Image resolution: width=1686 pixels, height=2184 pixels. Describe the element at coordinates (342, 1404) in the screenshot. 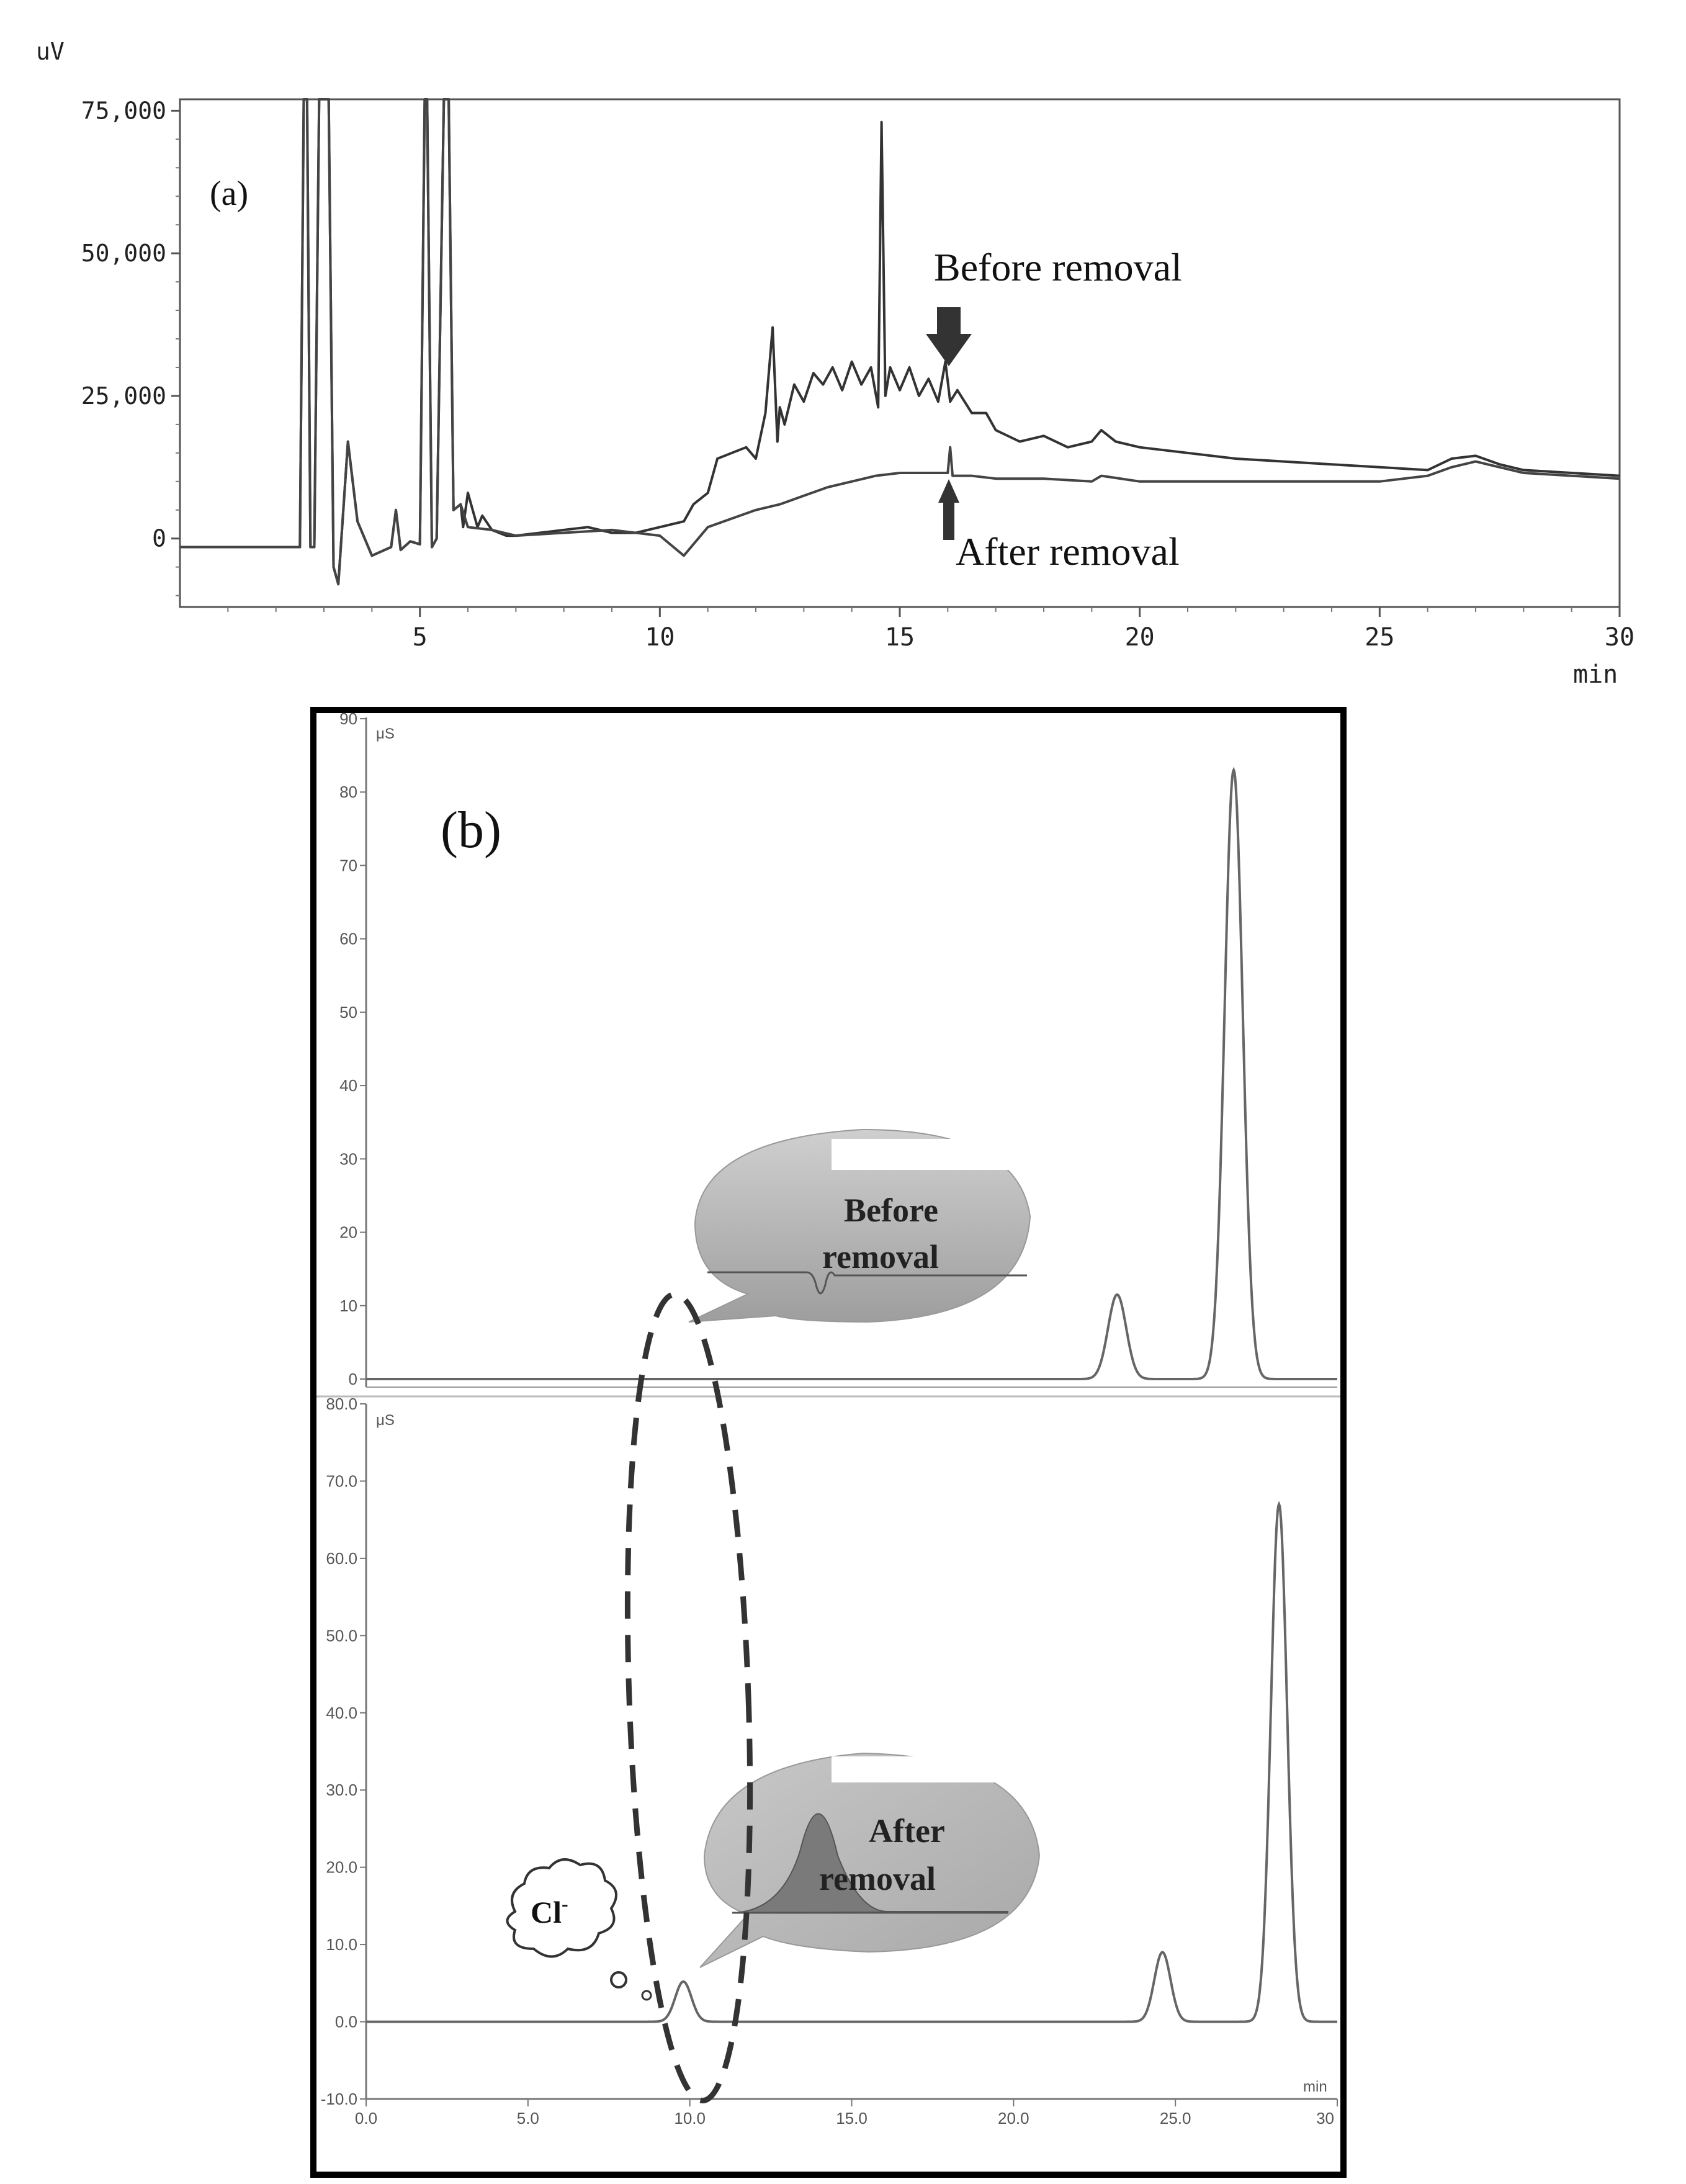

I see `y-tick-label: 80.0` at that location.